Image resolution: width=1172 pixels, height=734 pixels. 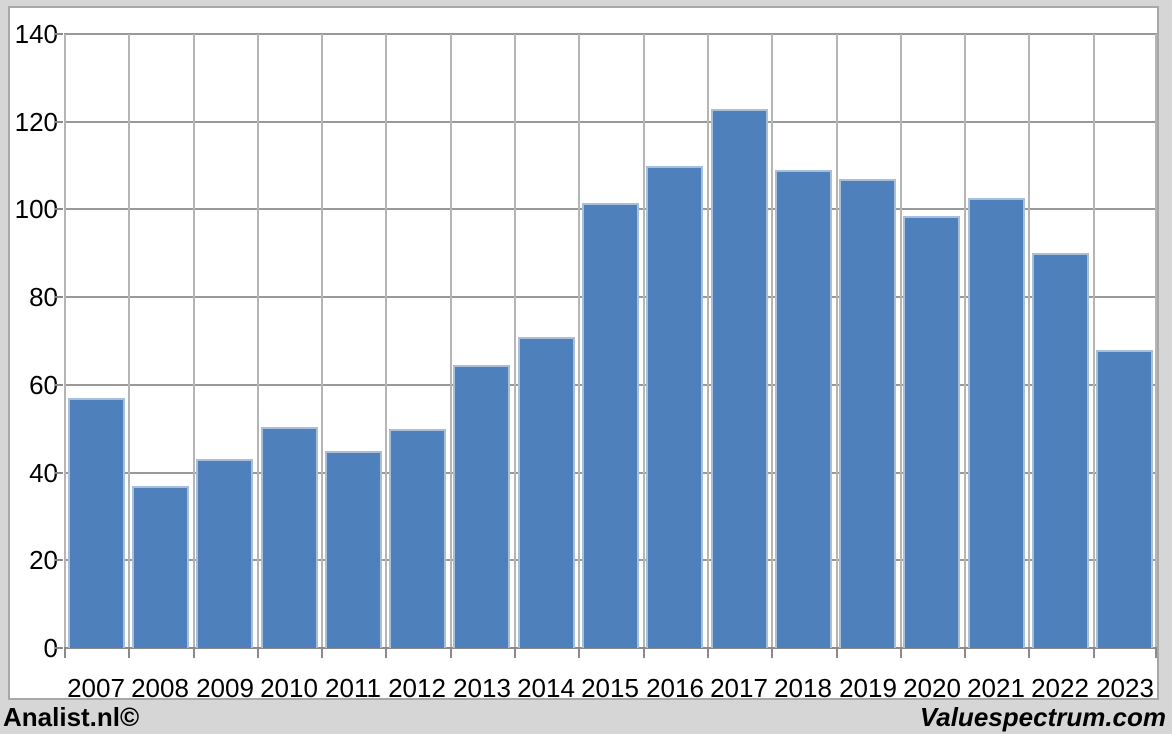 I want to click on x-axis-line, so click(x=610, y=648).